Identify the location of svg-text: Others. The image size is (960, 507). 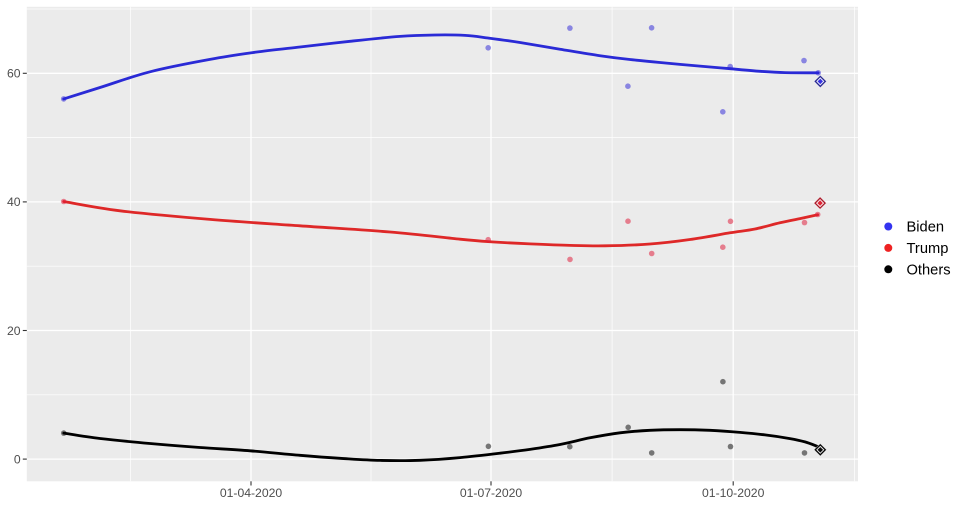
(929, 271).